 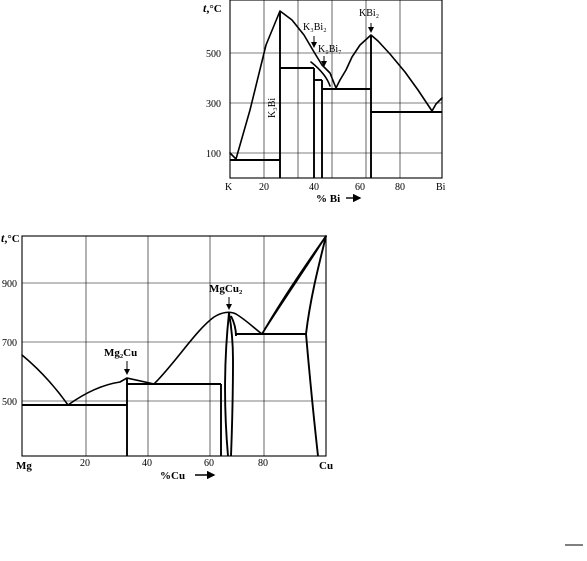 What do you see at coordinates (264, 187) in the screenshot?
I see `top-x-tick-20: 20` at bounding box center [264, 187].